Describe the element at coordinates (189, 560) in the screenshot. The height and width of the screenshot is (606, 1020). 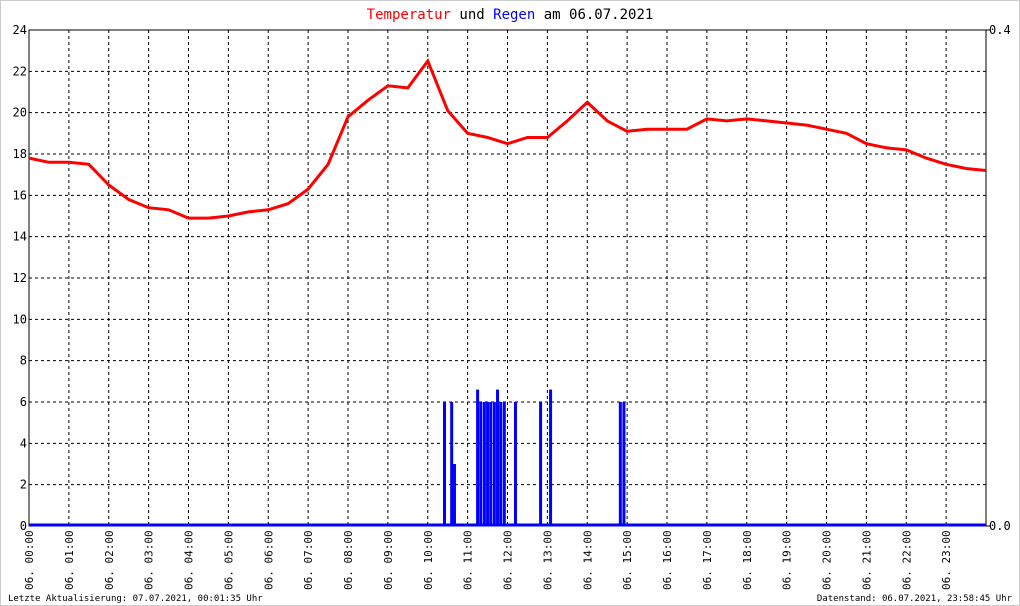
I see `x-tick-label: 06. 04:00` at that location.